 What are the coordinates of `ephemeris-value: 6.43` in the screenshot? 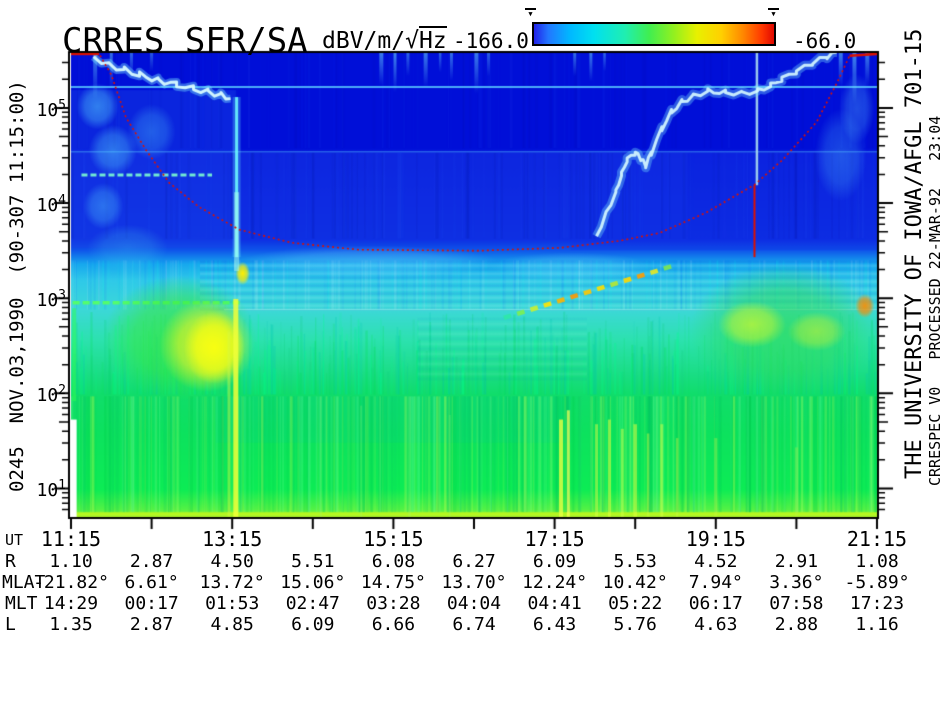 It's located at (554, 624).